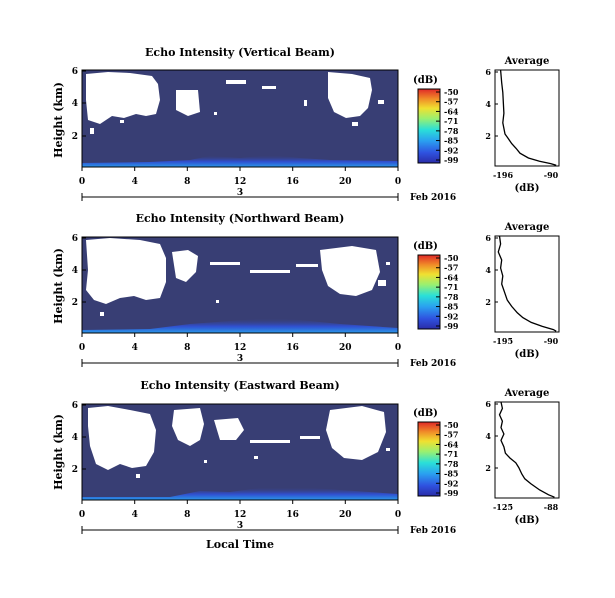  Describe the element at coordinates (488, 270) in the screenshot. I see `profile-y-tick-label: 4` at that location.